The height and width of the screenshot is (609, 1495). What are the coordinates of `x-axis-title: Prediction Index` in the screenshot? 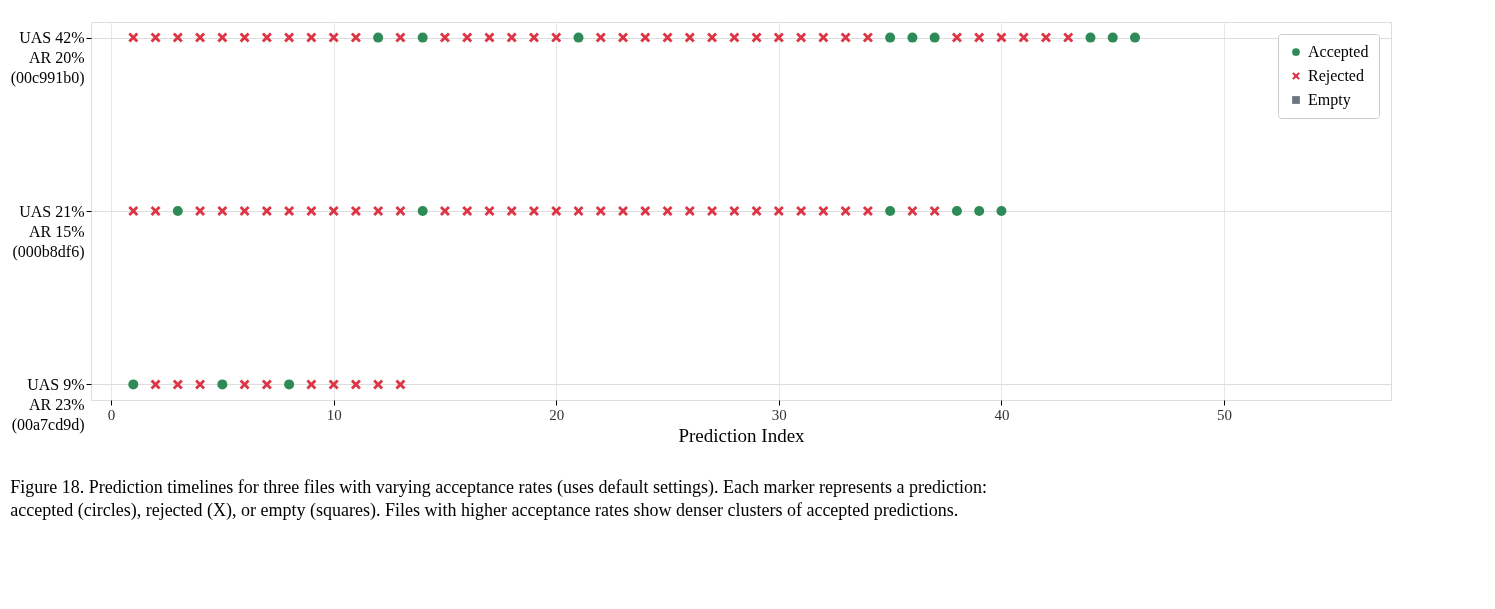 It's located at (742, 435).